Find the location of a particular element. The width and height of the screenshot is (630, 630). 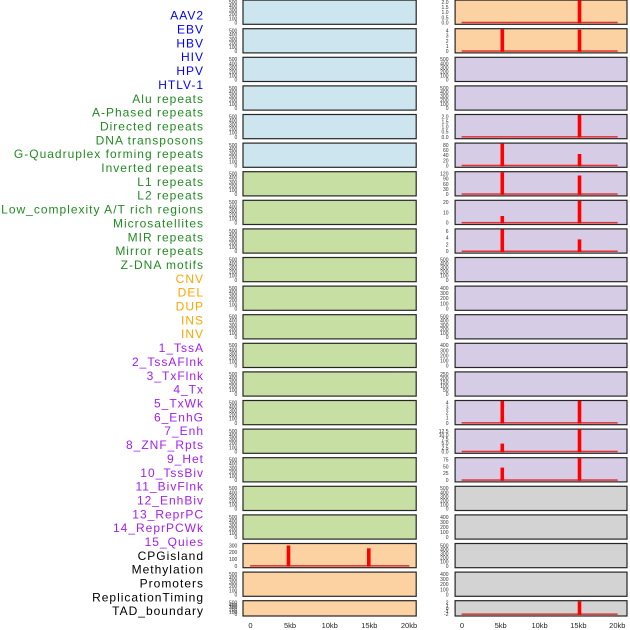

svg-text: 30 is located at coordinates (446, 190).